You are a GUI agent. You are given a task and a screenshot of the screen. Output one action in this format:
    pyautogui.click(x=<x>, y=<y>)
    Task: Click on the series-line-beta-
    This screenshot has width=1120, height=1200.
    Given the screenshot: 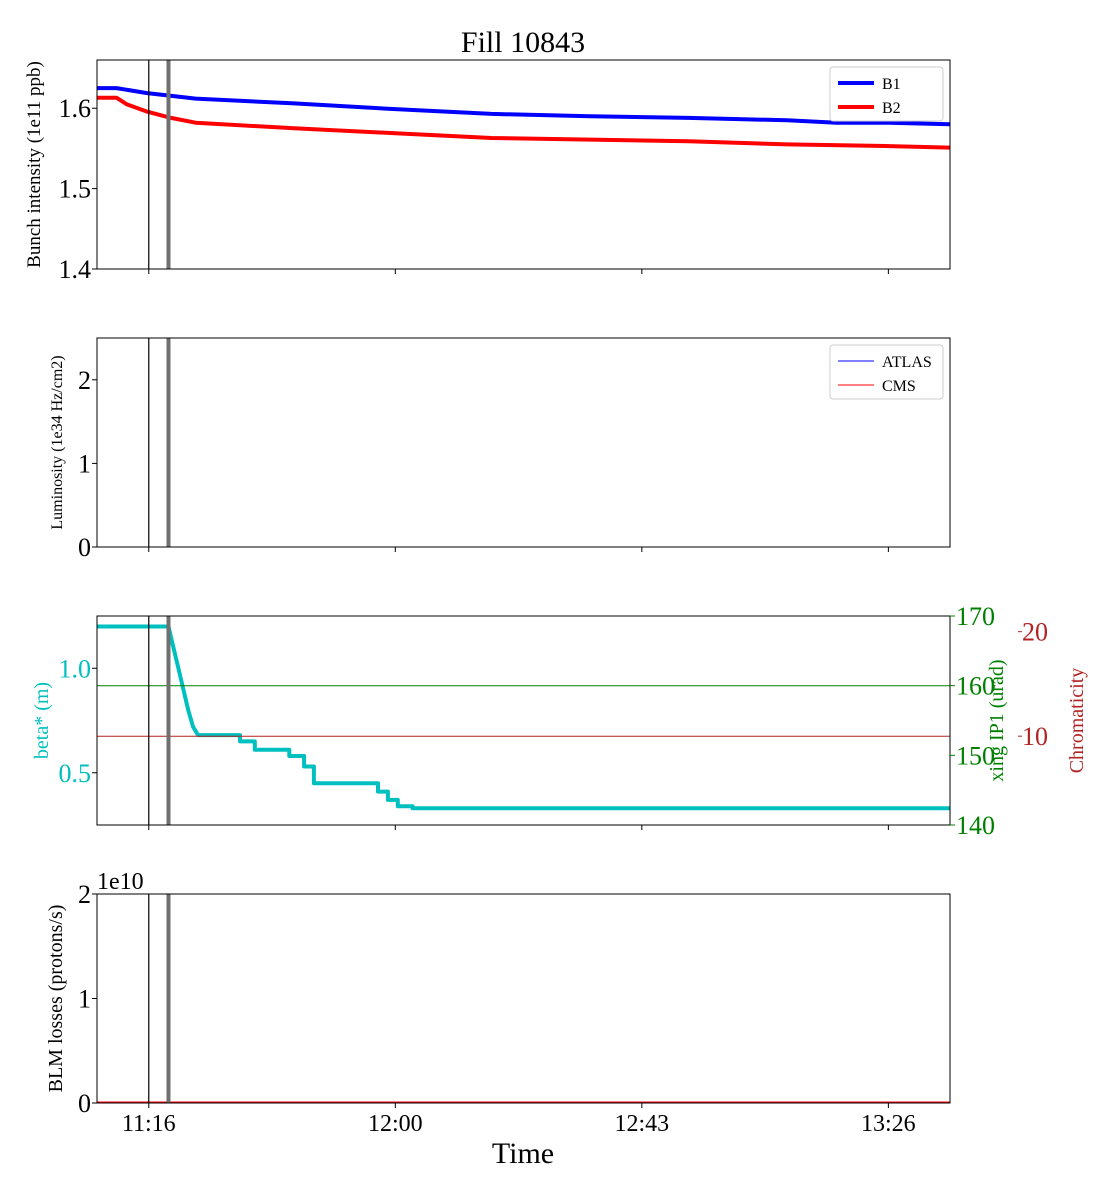 What is the action you would take?
    pyautogui.click(x=523, y=717)
    